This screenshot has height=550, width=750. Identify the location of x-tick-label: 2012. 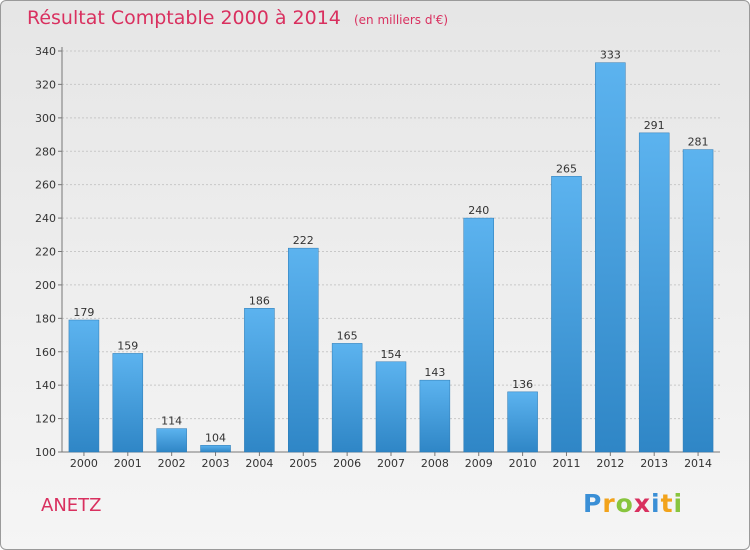
(610, 463).